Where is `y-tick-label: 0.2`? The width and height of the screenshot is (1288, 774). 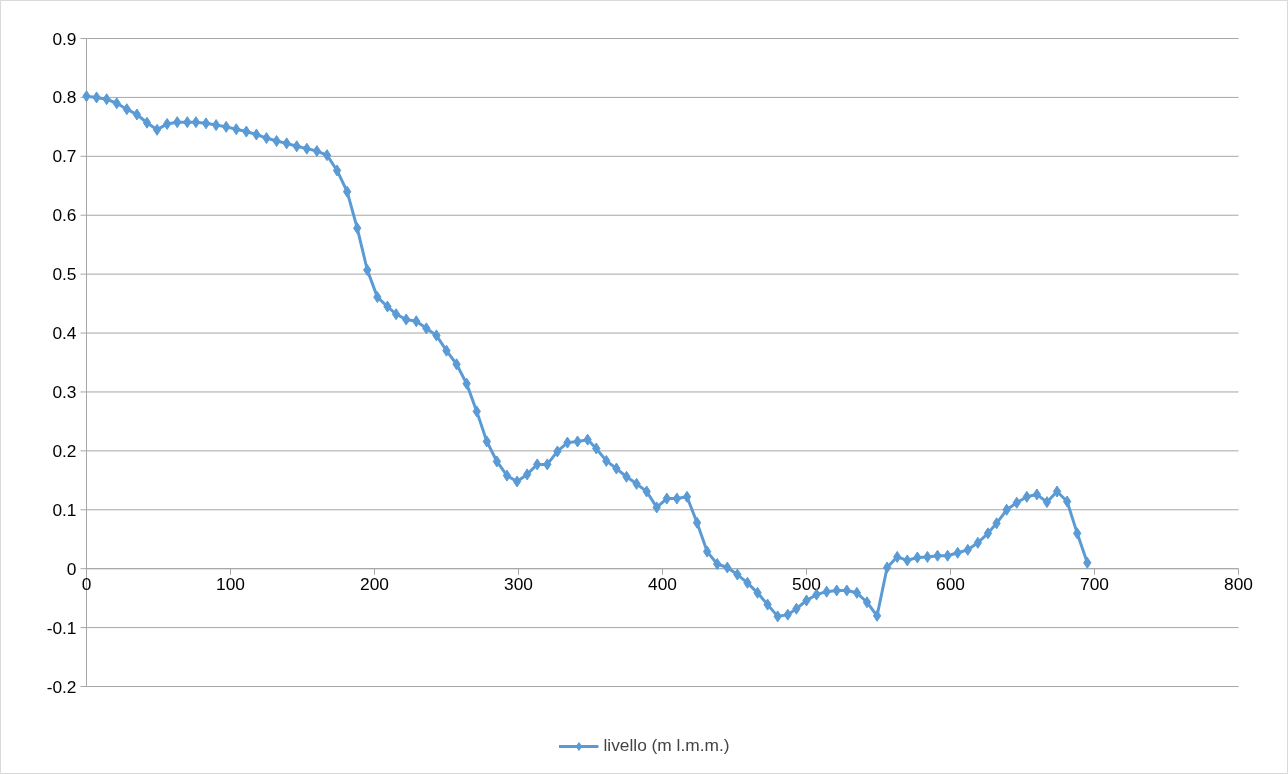 y-tick-label: 0.2 is located at coordinates (64, 450).